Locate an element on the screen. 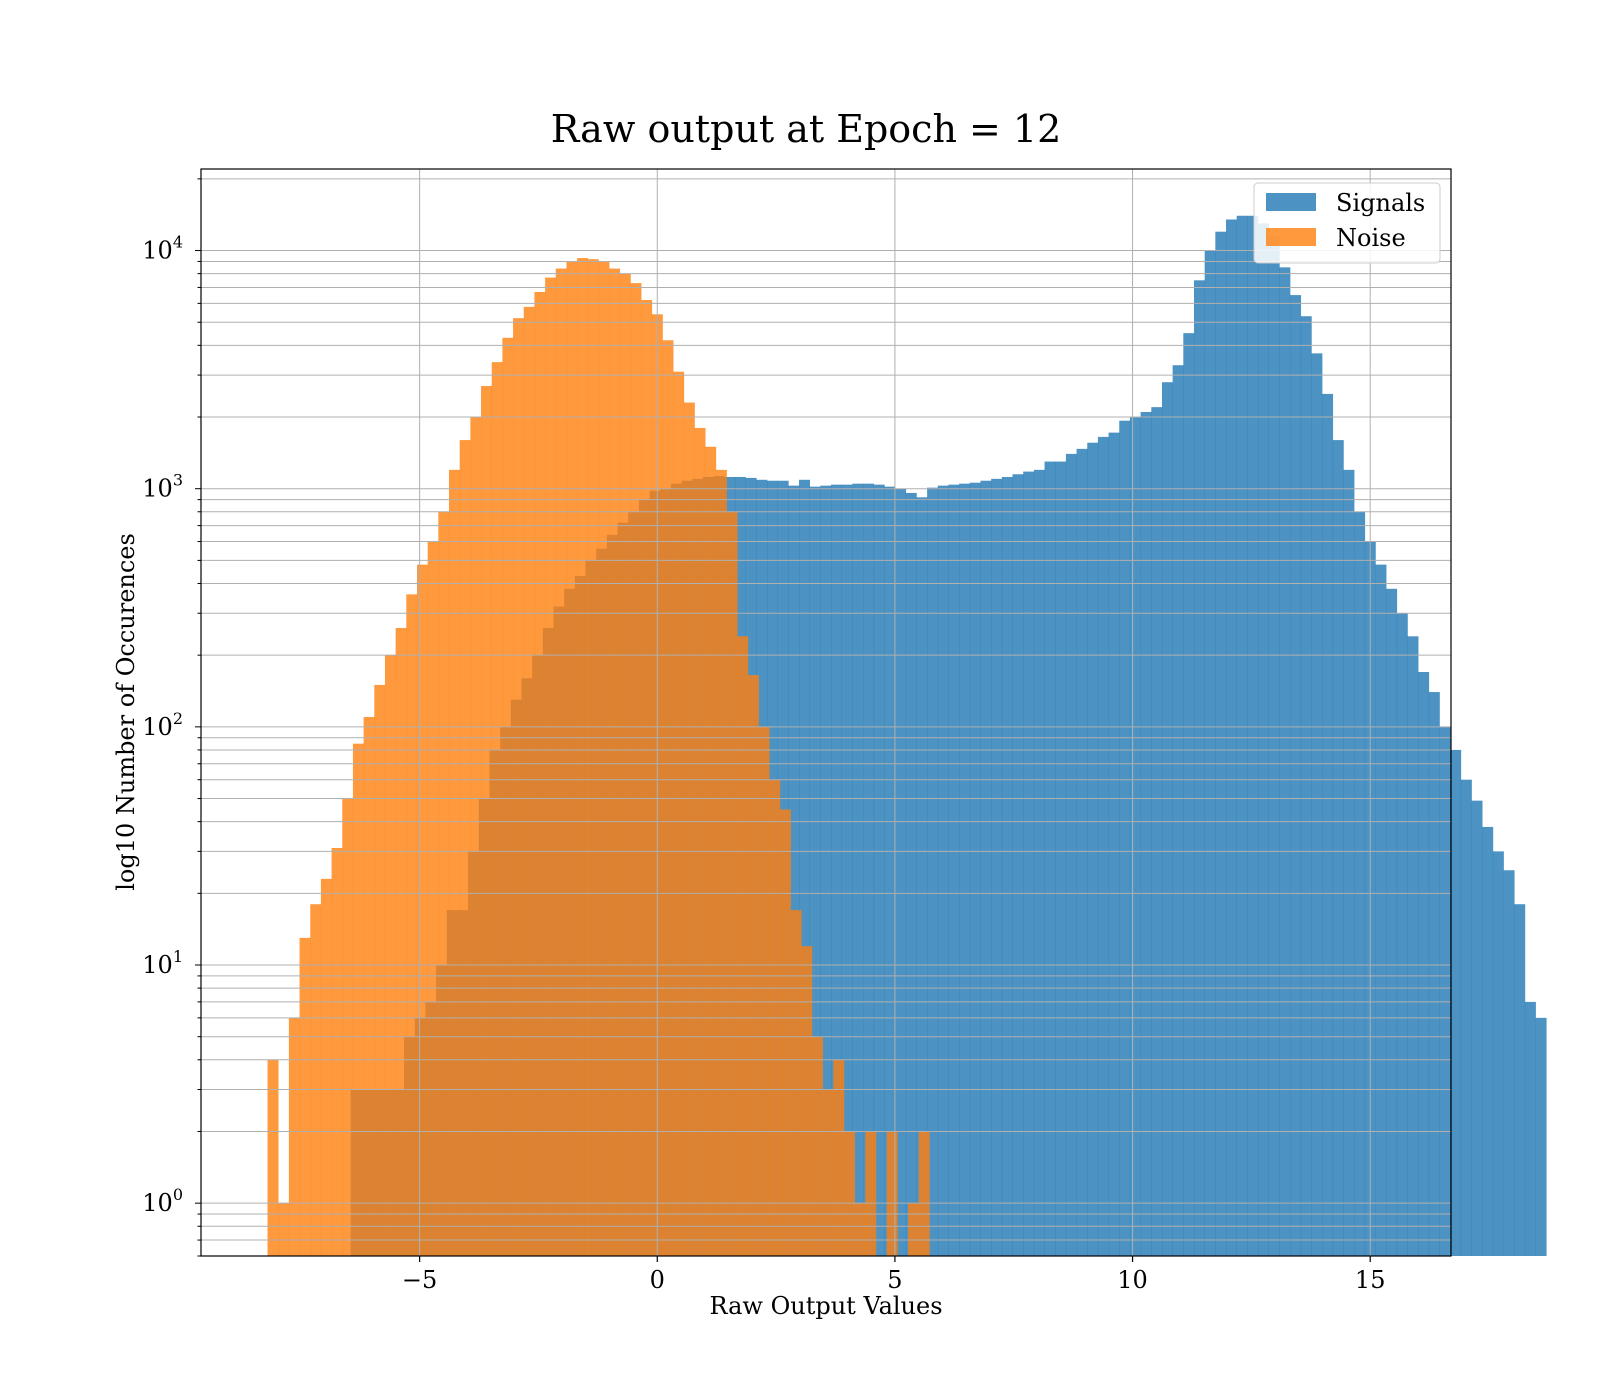  y-tick-label: 10³ is located at coordinates (162, 487).